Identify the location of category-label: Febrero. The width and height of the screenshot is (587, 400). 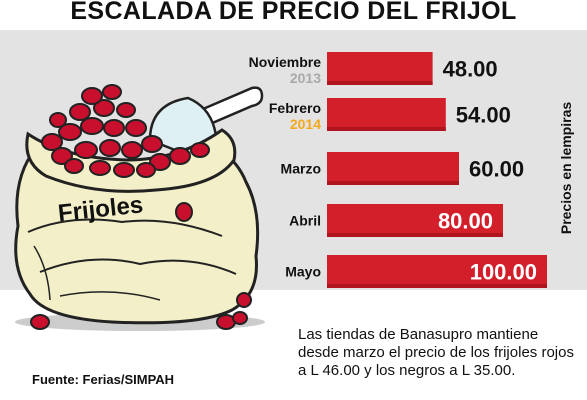
(295, 108).